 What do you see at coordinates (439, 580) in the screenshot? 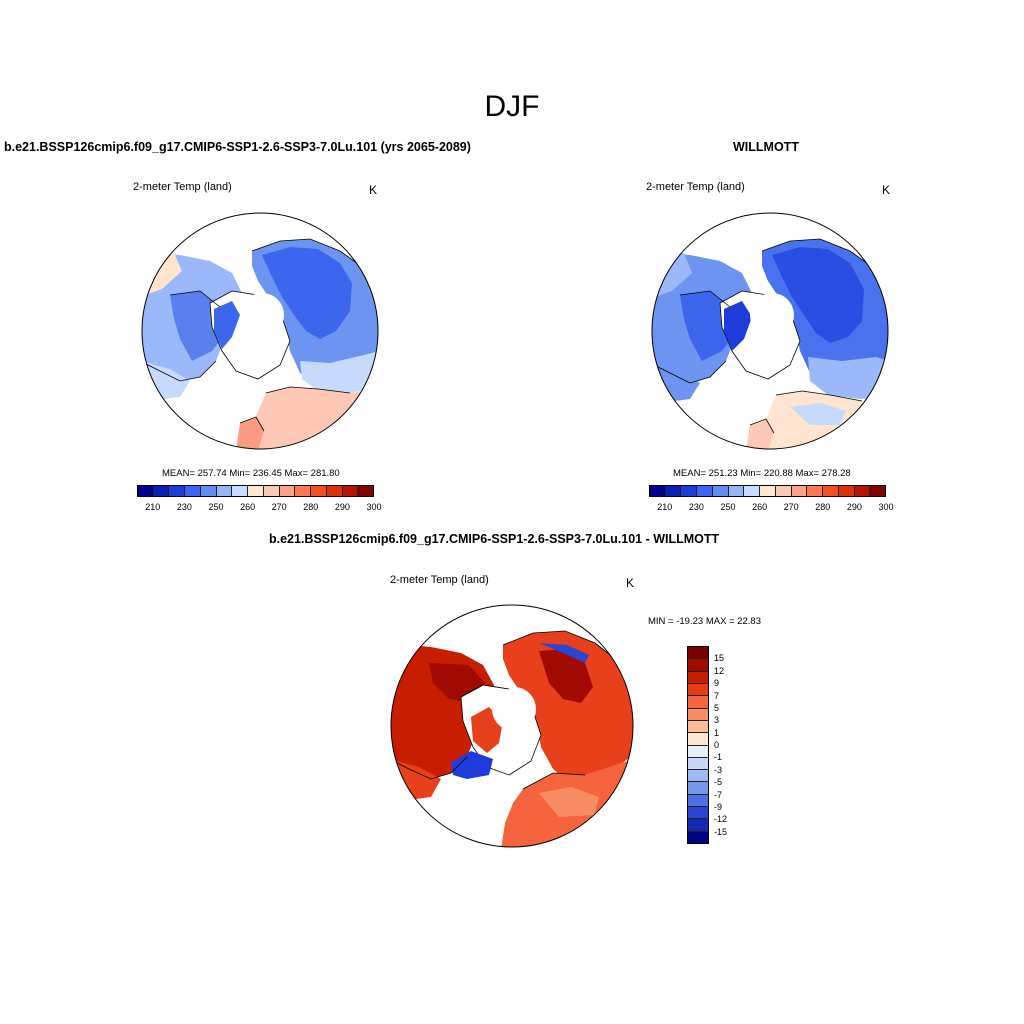
I see `panel-3-variable-label: 2-meter Temp (land)` at bounding box center [439, 580].